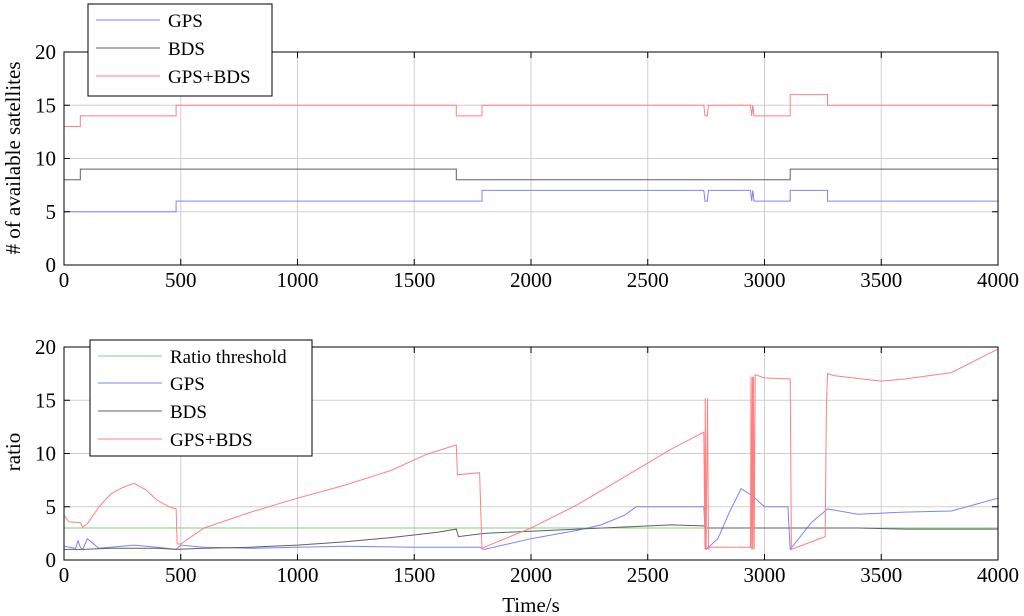 The width and height of the screenshot is (1024, 616). Describe the element at coordinates (13, 157) in the screenshot. I see `y-axis-label-satellites: # of available satellites` at that location.